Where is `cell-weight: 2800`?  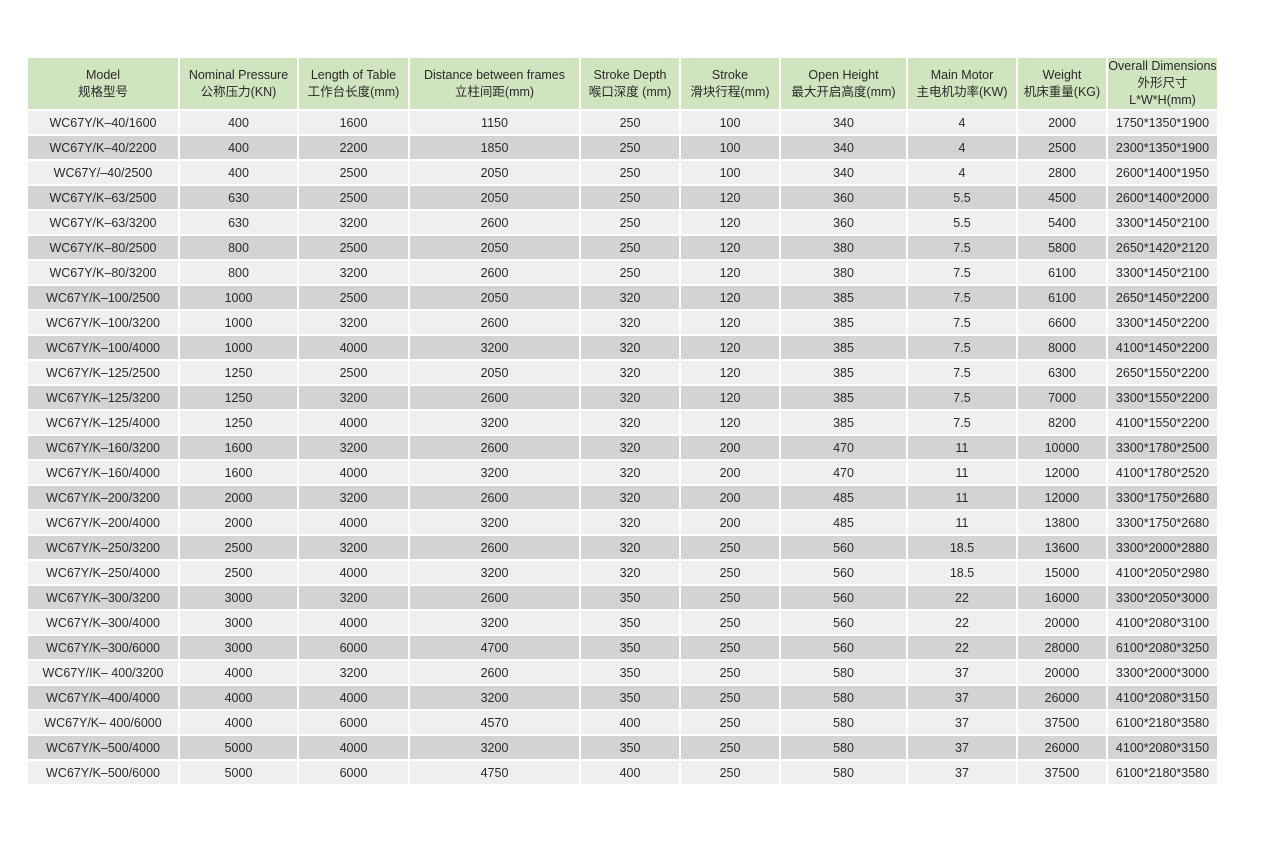
cell-weight: 2800 is located at coordinates (1062, 172).